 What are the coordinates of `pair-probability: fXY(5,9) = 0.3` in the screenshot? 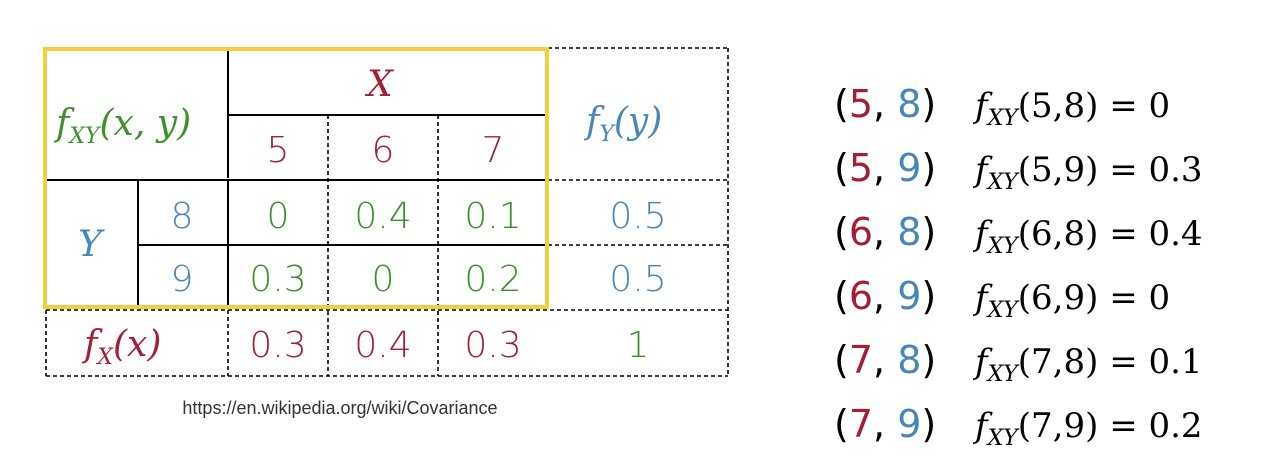 It's located at (1087, 172).